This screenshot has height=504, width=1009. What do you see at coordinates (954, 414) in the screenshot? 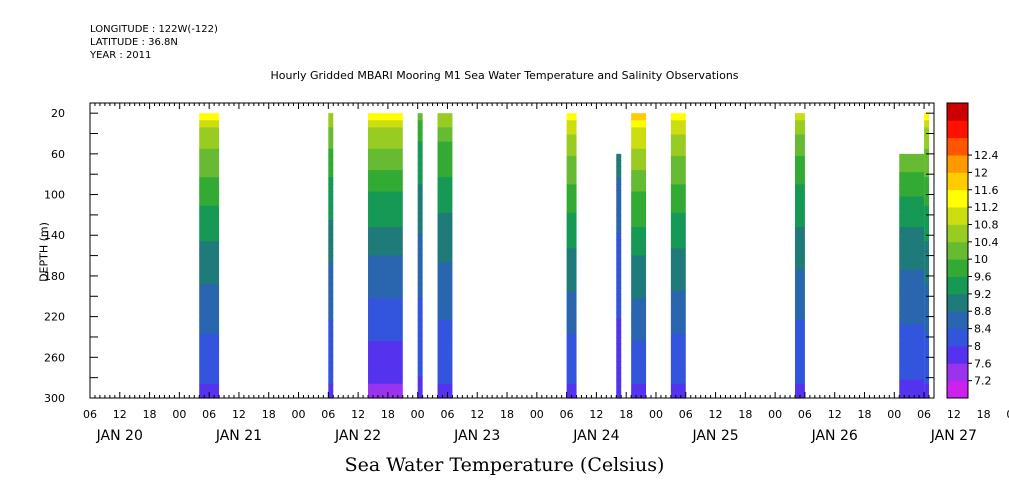
I see `x-tick-label: 12` at bounding box center [954, 414].